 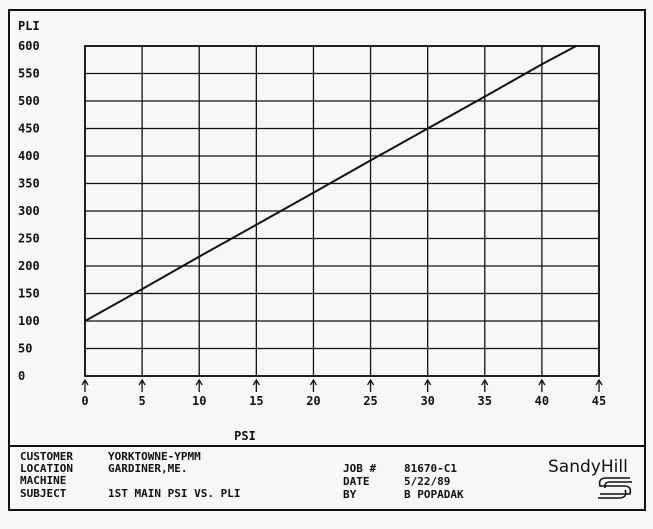 What do you see at coordinates (154, 456) in the screenshot?
I see `customer-value: YORKTOWNE-YPMM` at bounding box center [154, 456].